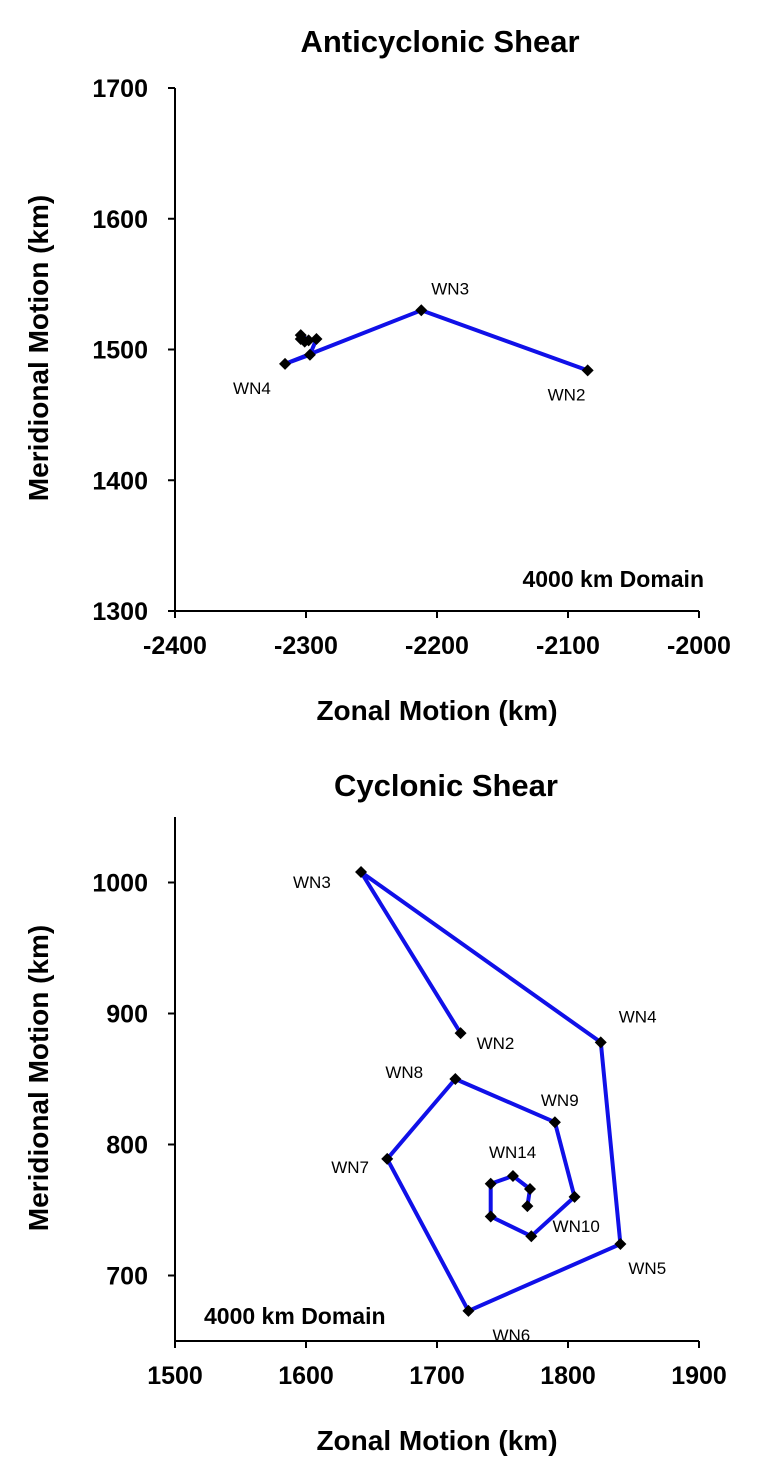 This screenshot has width=759, height=1475. I want to click on point-label-wn5: WN5, so click(647, 1268).